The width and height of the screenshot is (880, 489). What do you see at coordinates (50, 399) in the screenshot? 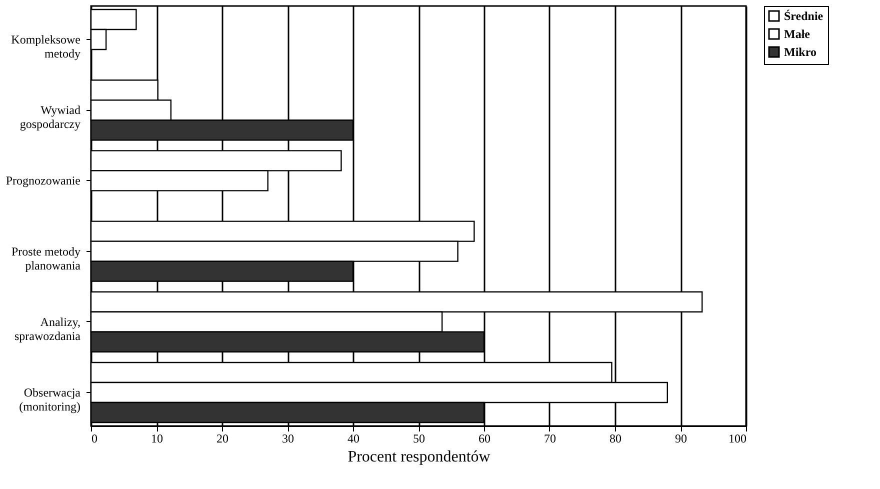
I see `y-tick-label: Obserwacja (monitoring)` at bounding box center [50, 399].